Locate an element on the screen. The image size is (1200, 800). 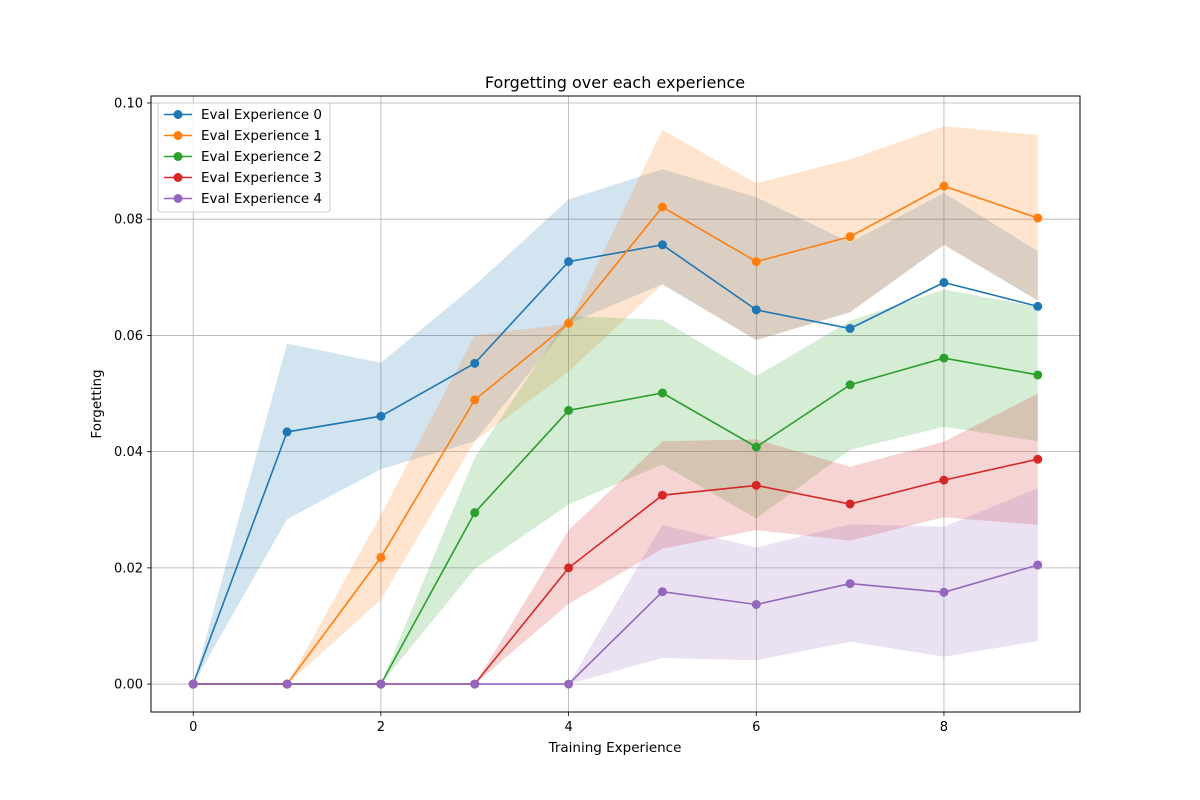
legend-label: Eval Experience 3 is located at coordinates (261, 178).